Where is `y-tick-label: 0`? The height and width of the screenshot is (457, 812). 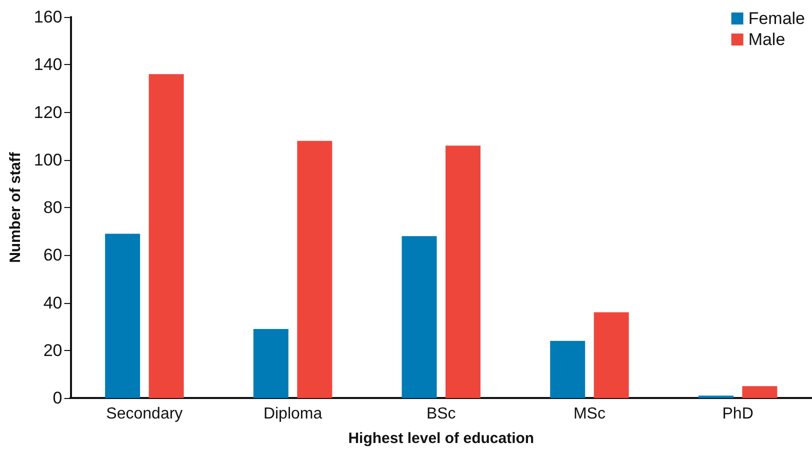 y-tick-label: 0 is located at coordinates (57, 398).